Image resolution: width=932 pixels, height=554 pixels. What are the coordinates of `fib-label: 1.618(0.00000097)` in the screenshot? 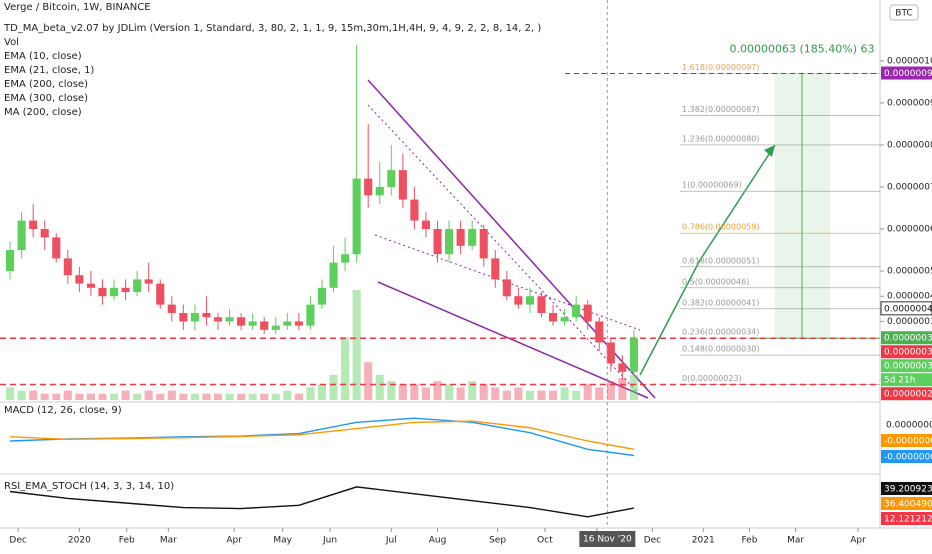 It's located at (721, 67).